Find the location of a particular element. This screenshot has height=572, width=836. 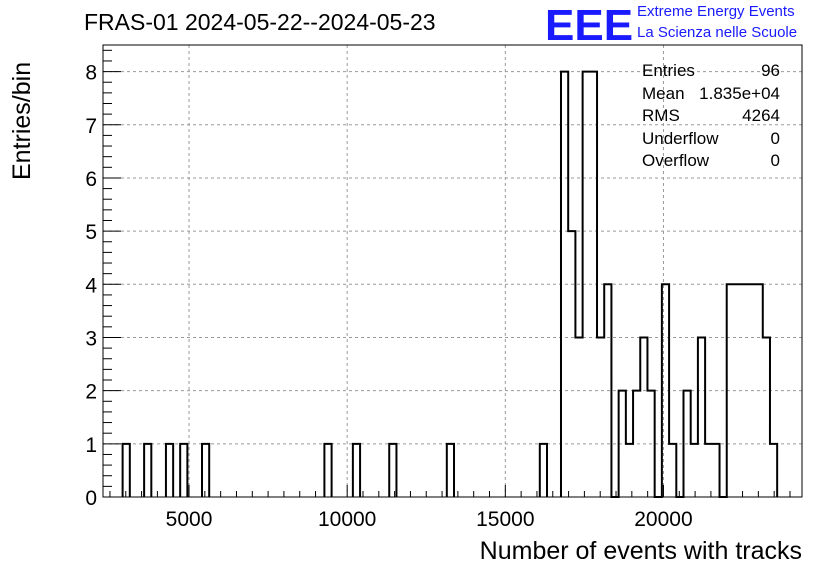

stat-value: 4264 is located at coordinates (761, 115).